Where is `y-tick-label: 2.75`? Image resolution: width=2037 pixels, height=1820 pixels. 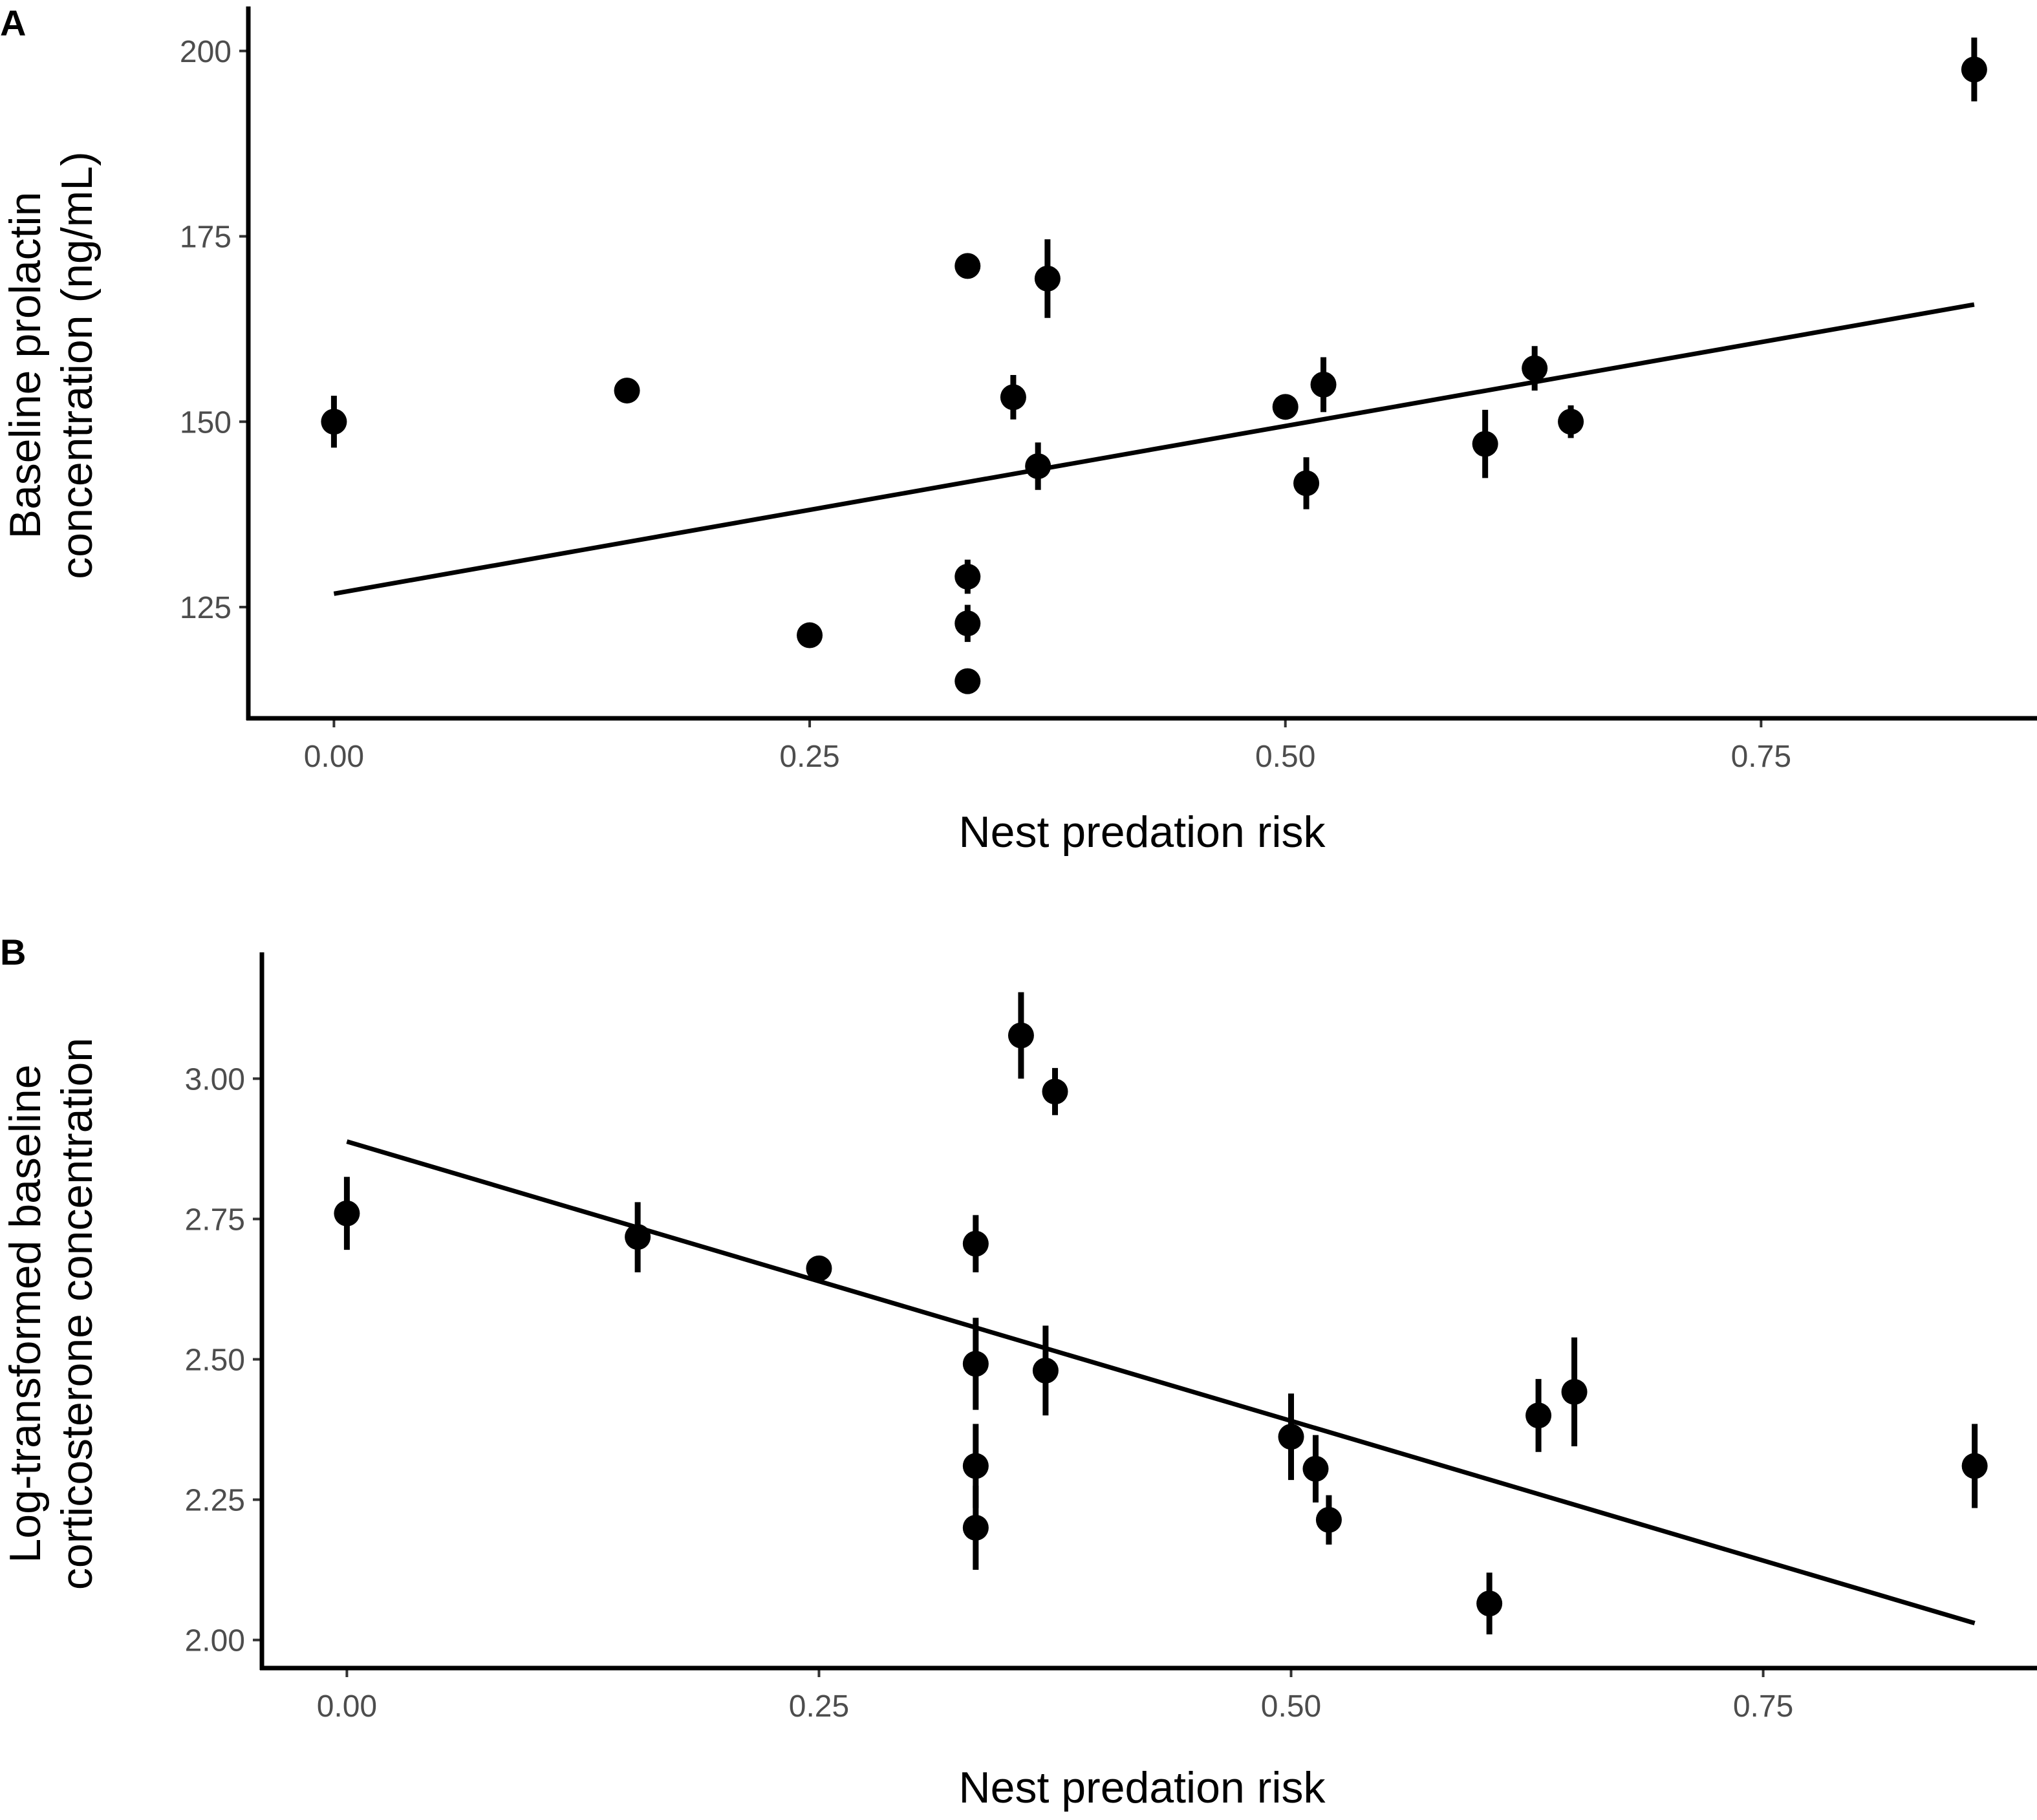 y-tick-label: 2.75 is located at coordinates (215, 1220).